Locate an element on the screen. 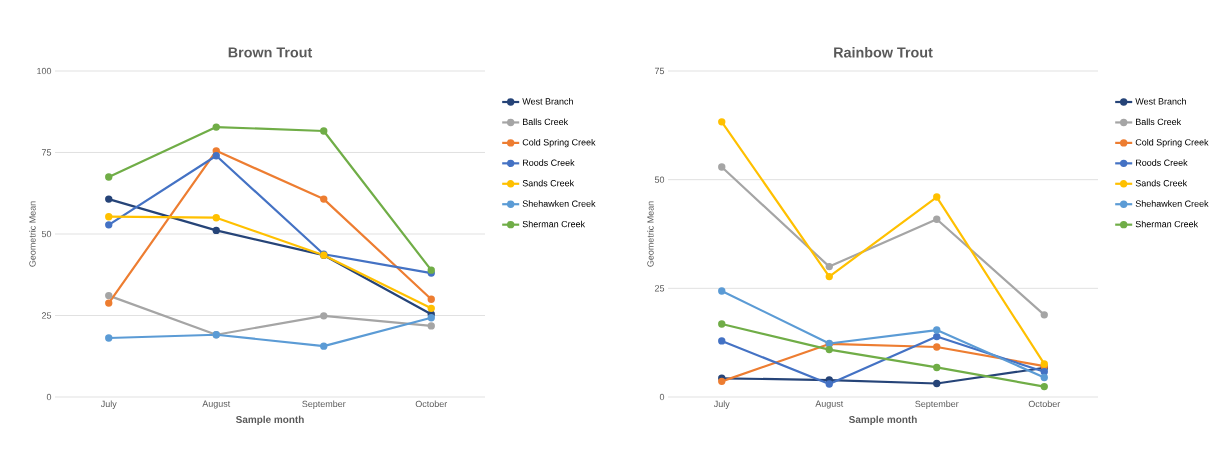 Image resolution: width=1231 pixels, height=451 pixels. y-tick-label: 100 is located at coordinates (44, 71).